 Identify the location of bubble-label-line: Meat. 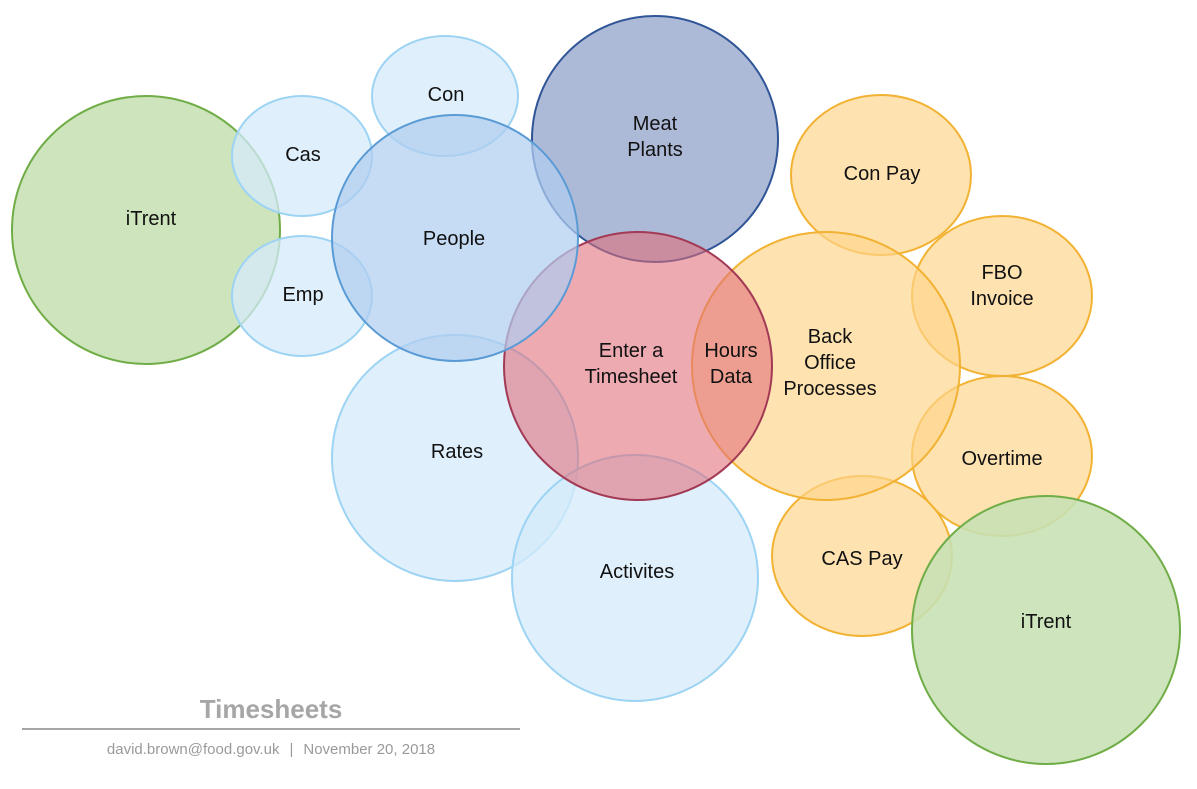
(655, 124).